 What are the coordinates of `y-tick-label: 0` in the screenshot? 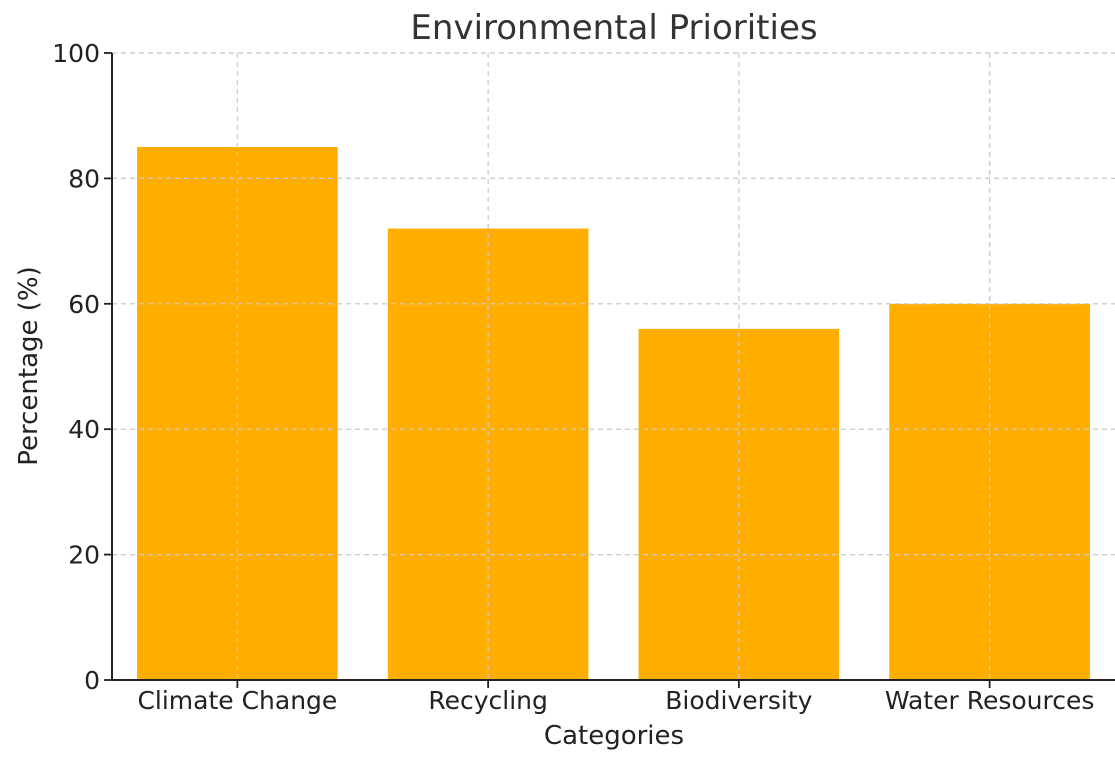 It's located at (92, 680).